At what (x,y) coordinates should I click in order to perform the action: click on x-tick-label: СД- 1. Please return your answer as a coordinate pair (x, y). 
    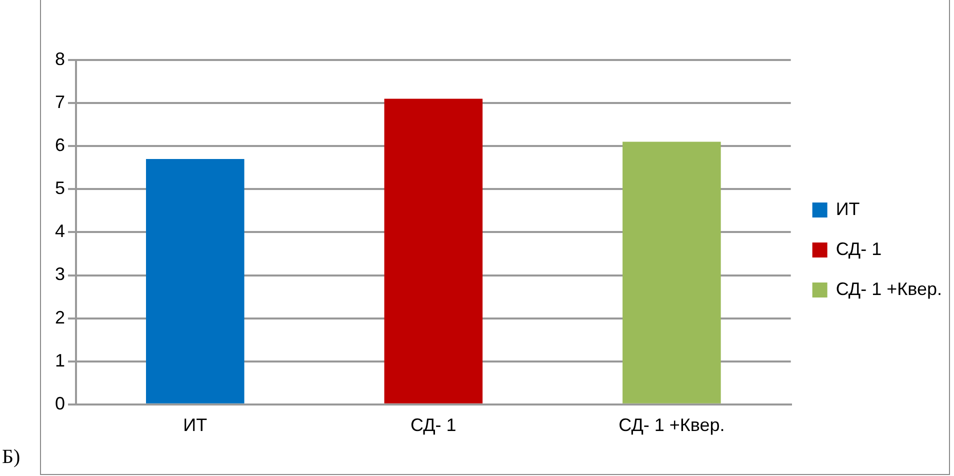
    Looking at the image, I should click on (433, 425).